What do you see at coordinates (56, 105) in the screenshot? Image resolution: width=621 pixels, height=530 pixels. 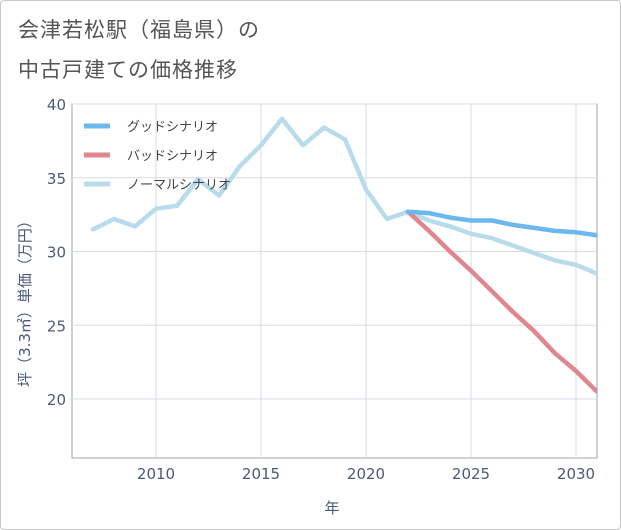 I see `y-tick-label: 40` at bounding box center [56, 105].